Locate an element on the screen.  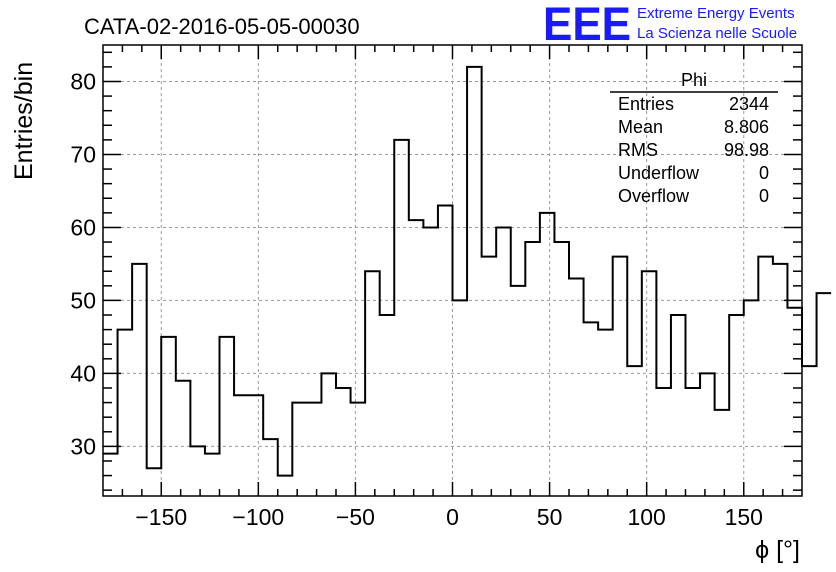
x-tick-label: 50 is located at coordinates (550, 517).